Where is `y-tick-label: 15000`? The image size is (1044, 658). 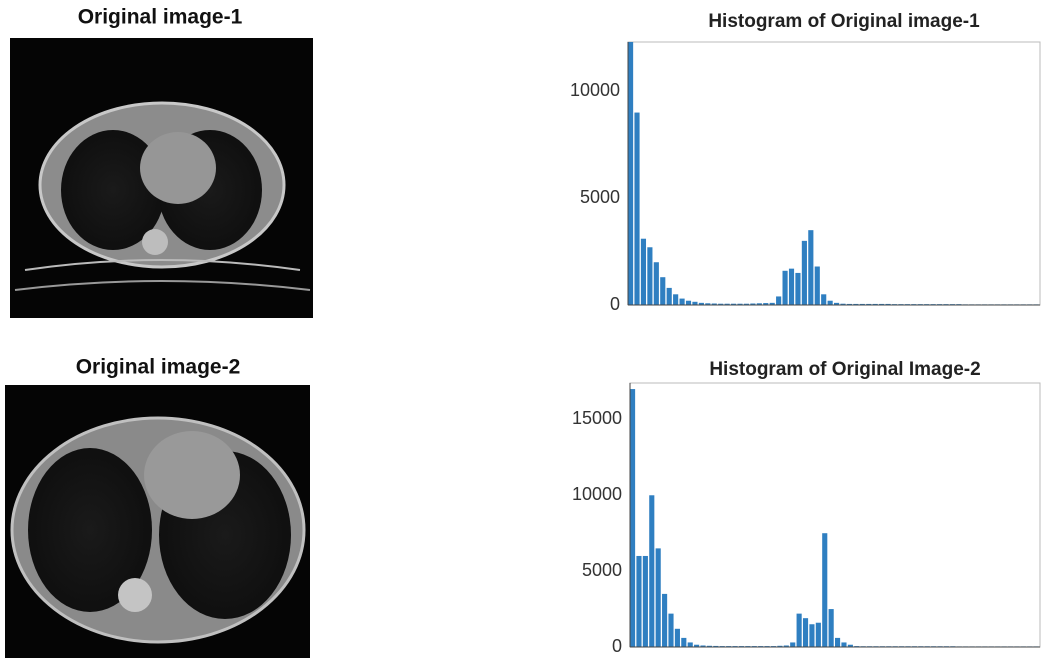 y-tick-label: 15000 is located at coordinates (597, 418).